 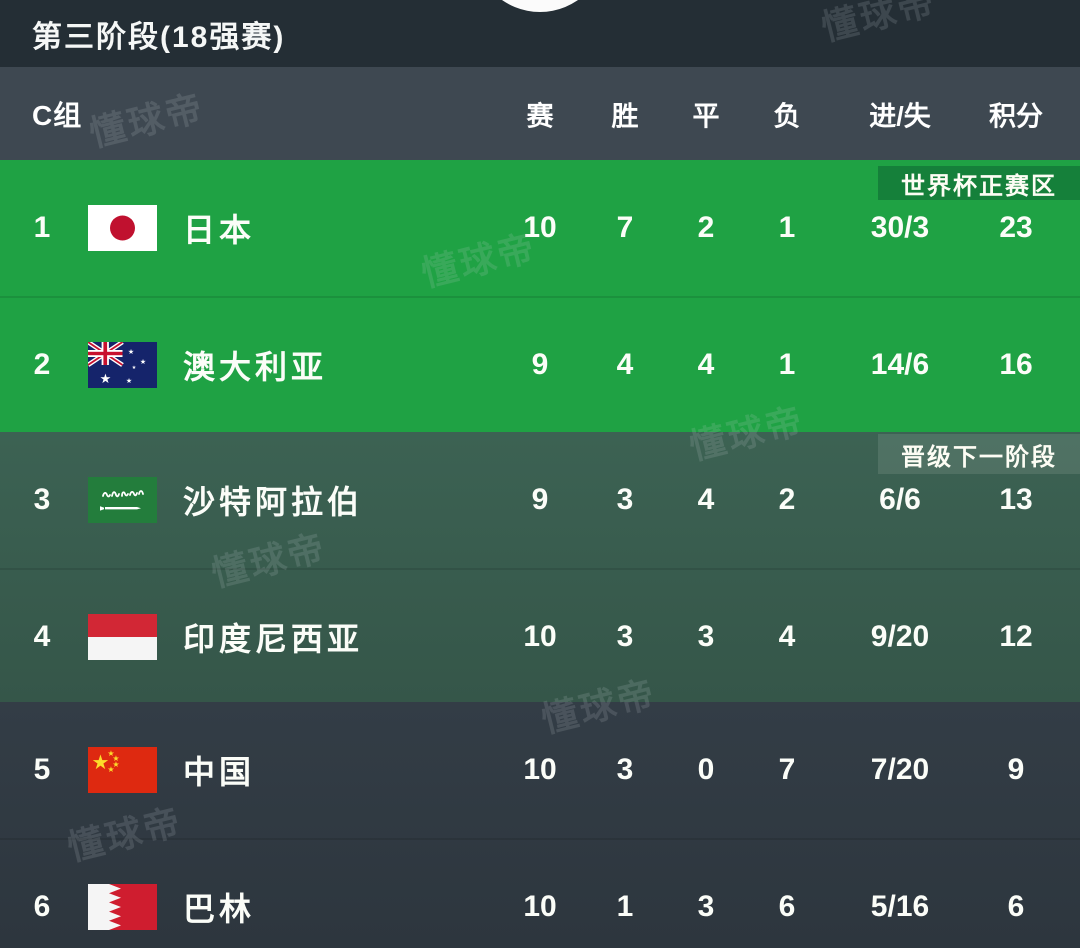 What do you see at coordinates (625, 227) in the screenshot?
I see `stat-win: 7` at bounding box center [625, 227].